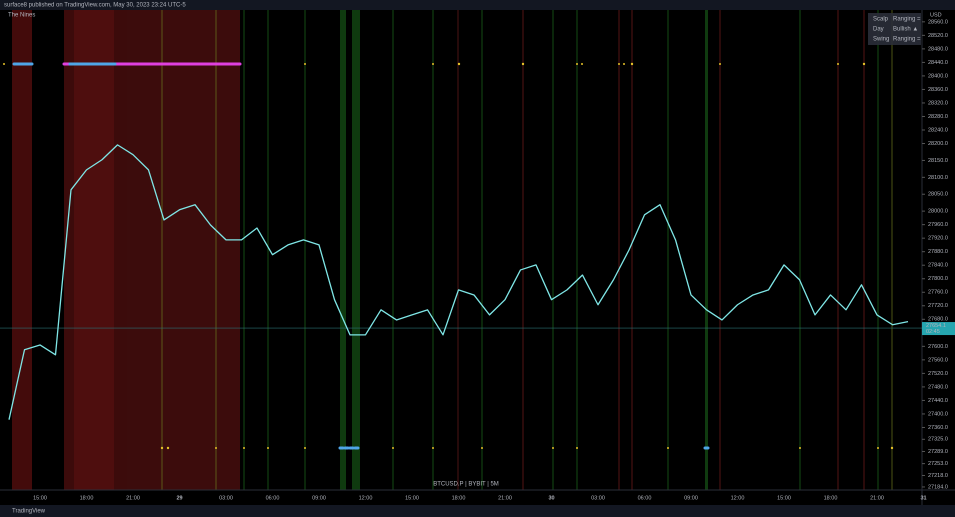 This screenshot has width=955, height=517. What do you see at coordinates (938, 401) in the screenshot?
I see `y-tick-label: 27440.0` at bounding box center [938, 401].